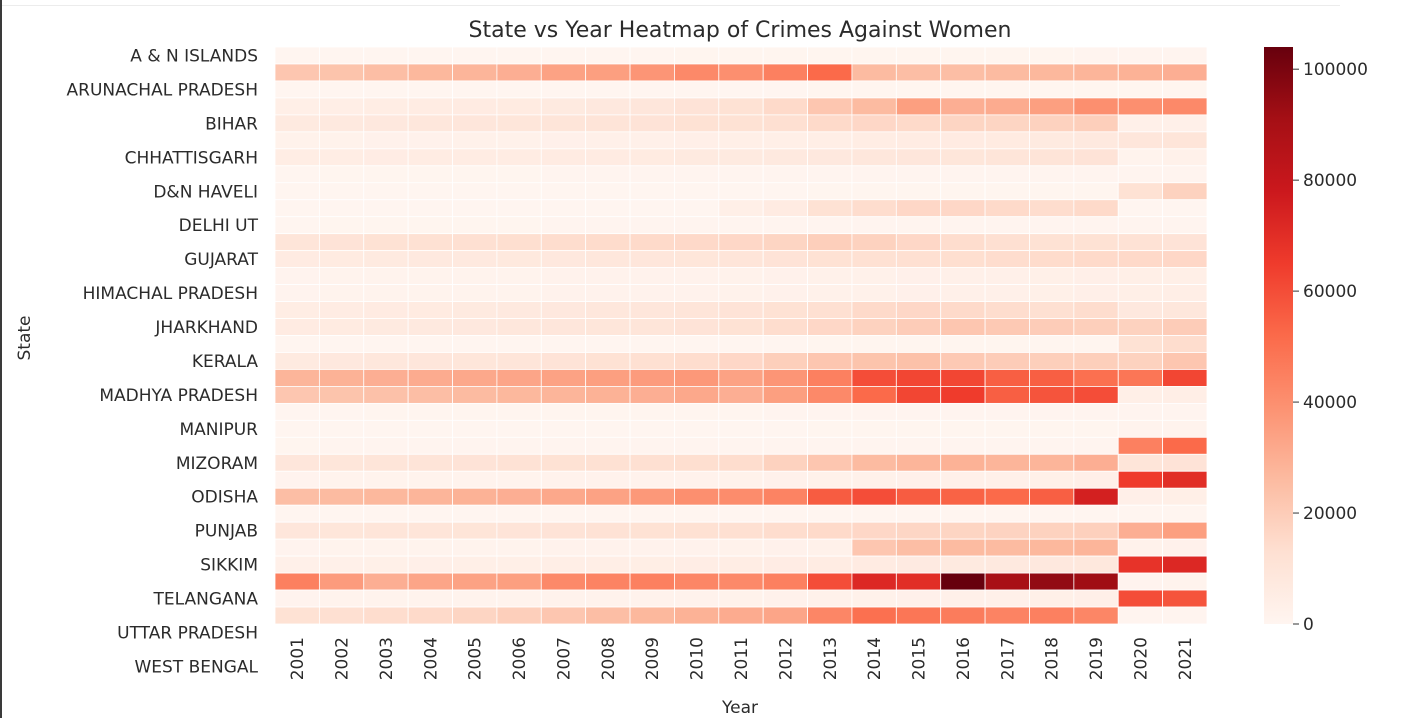  What do you see at coordinates (298, 658) in the screenshot?
I see `x-tick-label: 2001` at bounding box center [298, 658].